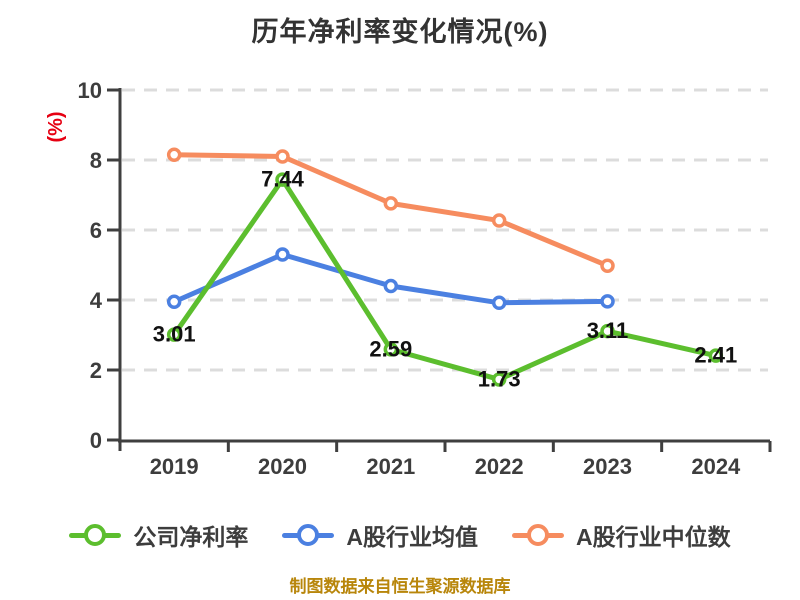 The height and width of the screenshot is (600, 800). What do you see at coordinates (499, 466) in the screenshot?
I see `x-tick-label: 2022` at bounding box center [499, 466].